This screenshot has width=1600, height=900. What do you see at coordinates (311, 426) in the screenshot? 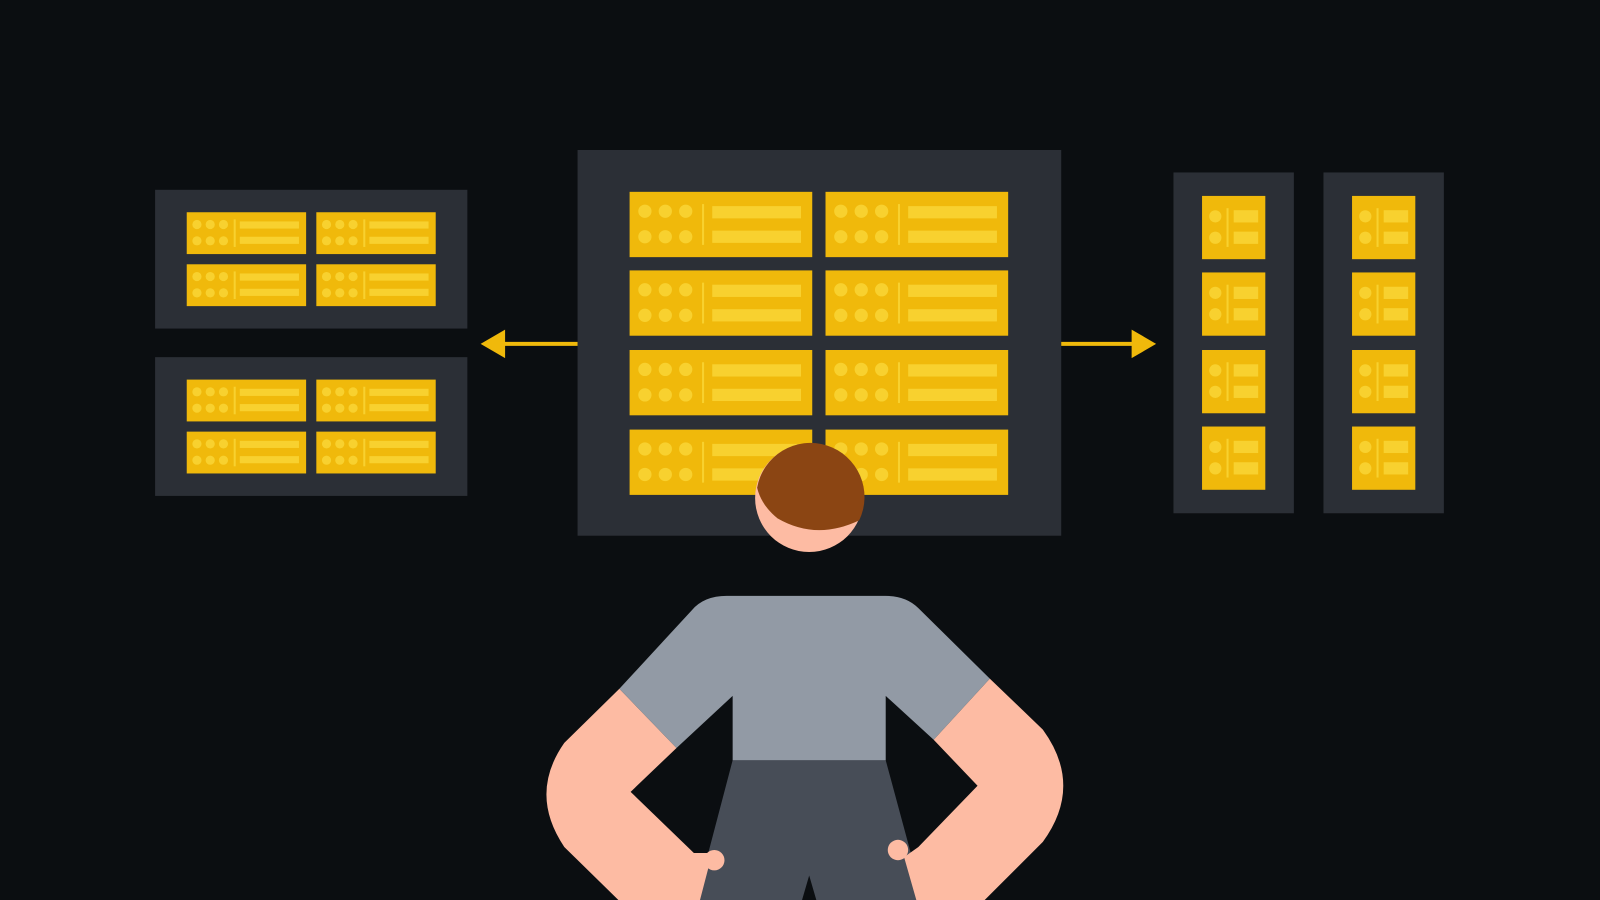
I see `left-rack` at bounding box center [311, 426].